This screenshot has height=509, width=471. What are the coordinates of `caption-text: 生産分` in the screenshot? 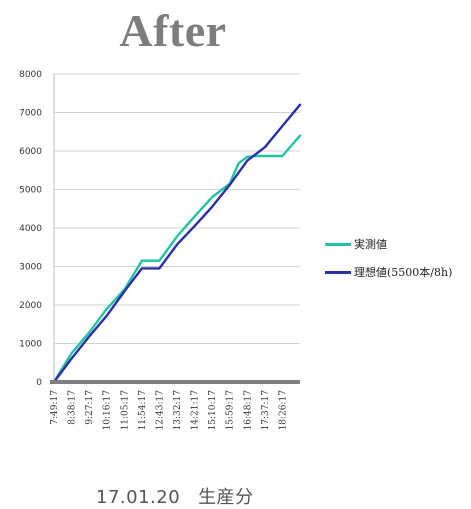 It's located at (226, 497).